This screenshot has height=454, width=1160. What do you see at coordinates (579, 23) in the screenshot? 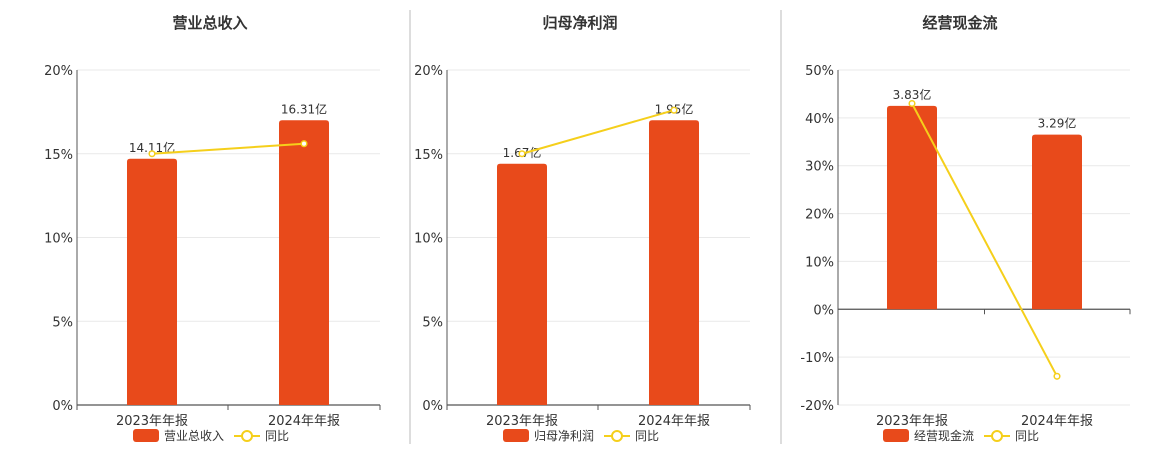
I see `chart-title: 归母净利润` at bounding box center [579, 23].